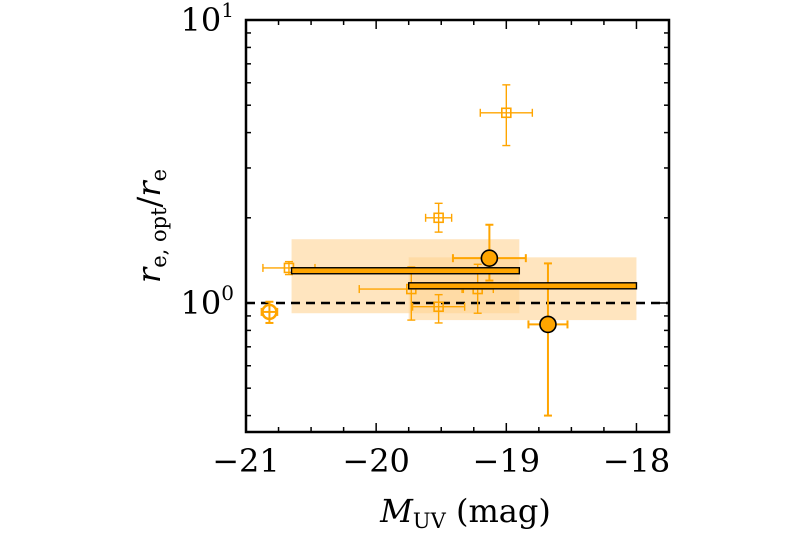 This screenshot has width=800, height=533. I want to click on x-tick-label: −21, so click(246, 461).